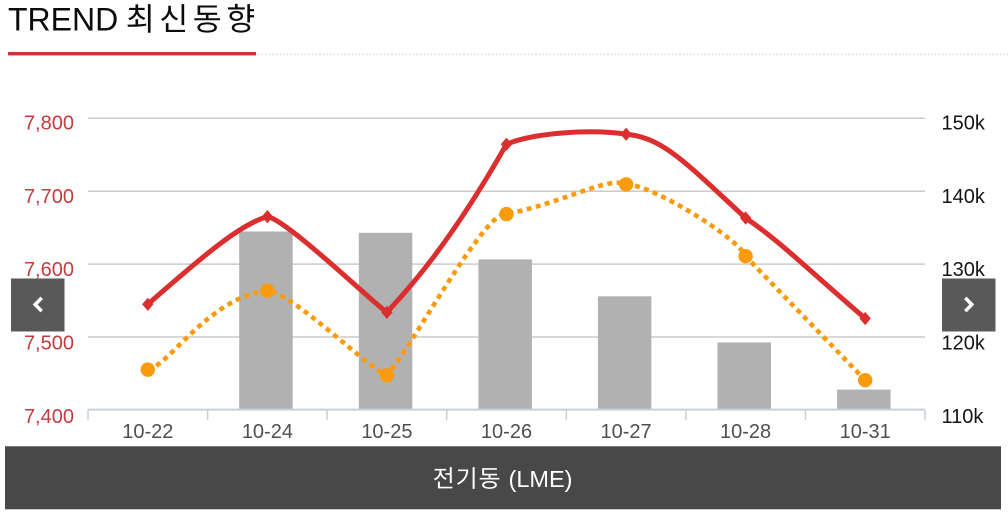 This screenshot has width=1008, height=521. I want to click on svg-text: 7,500, so click(49, 344).